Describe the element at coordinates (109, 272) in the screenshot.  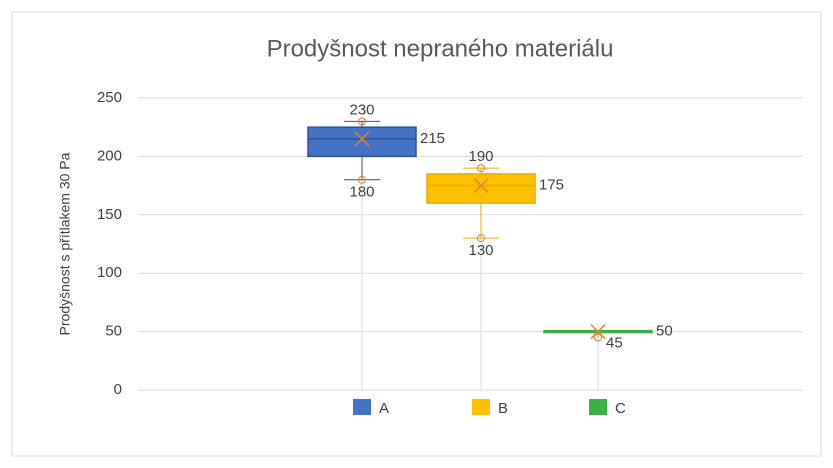
I see `y-tick-label: 100` at that location.